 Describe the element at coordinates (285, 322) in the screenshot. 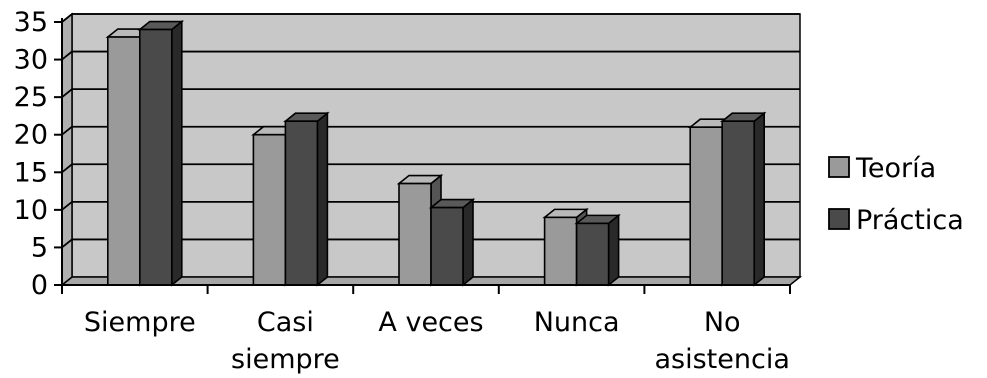

I see `x-category-label: Casi` at that location.